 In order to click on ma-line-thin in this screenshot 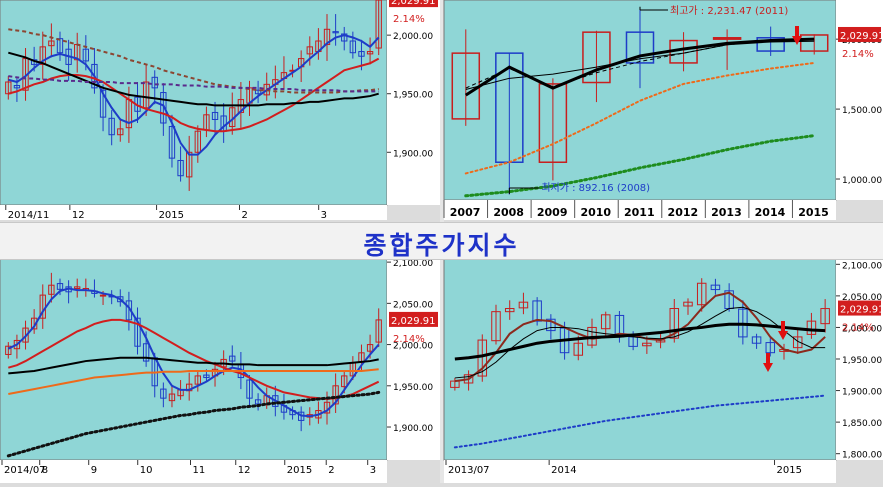, I will do `click(640, 65)`.